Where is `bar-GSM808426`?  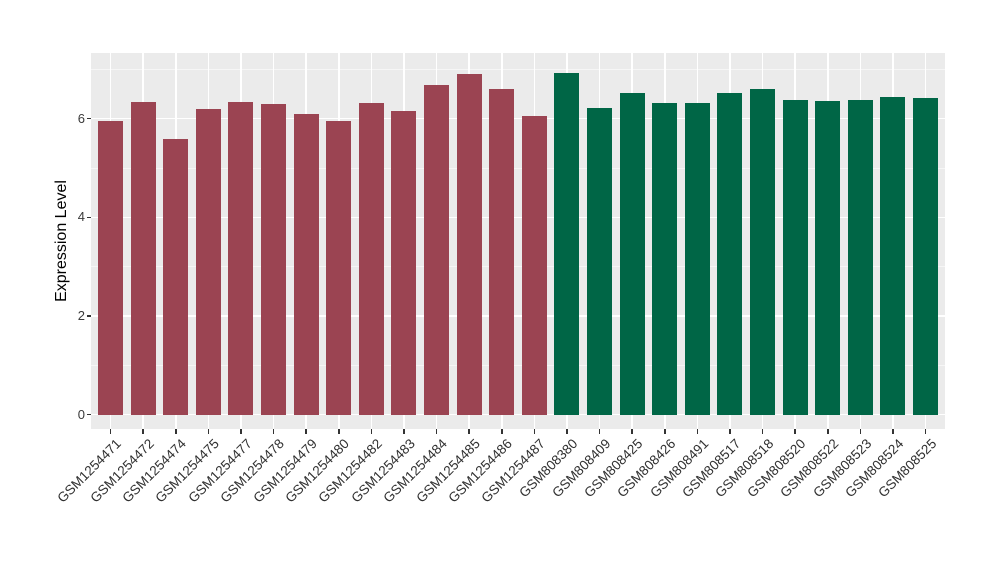
bar-GSM808426 is located at coordinates (665, 258).